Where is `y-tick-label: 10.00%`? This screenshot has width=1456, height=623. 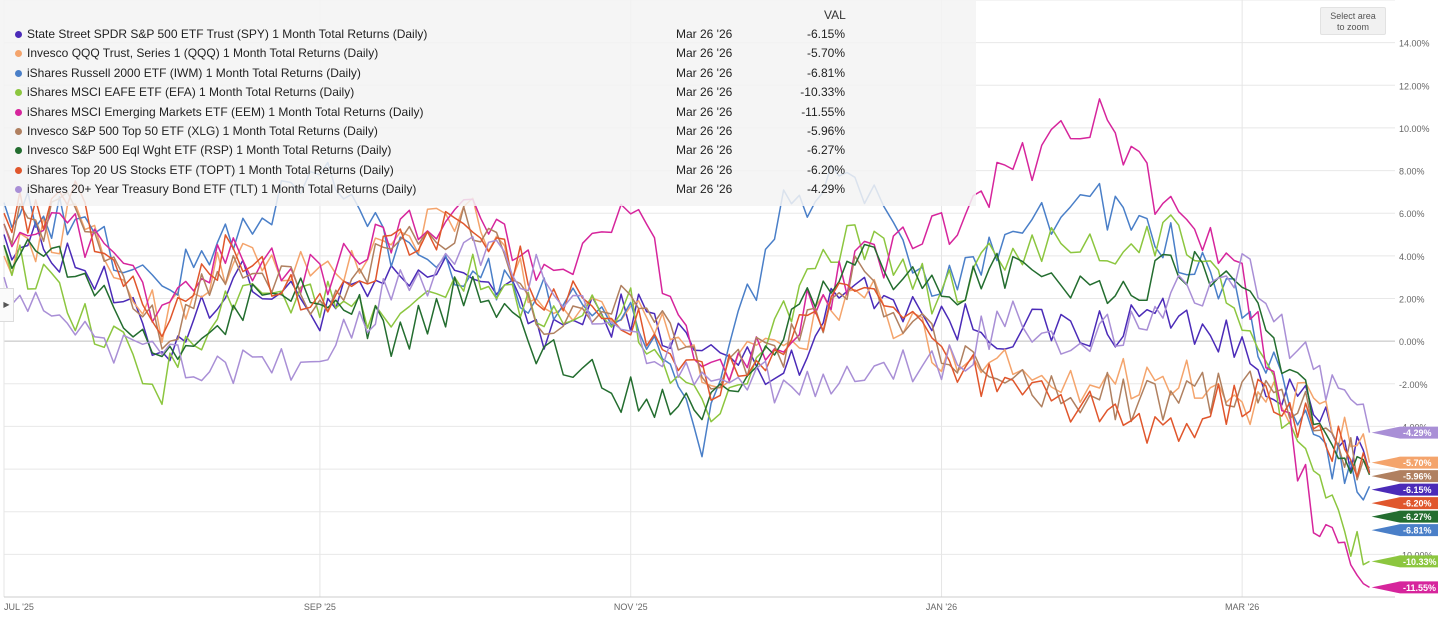
y-tick-label: 10.00% is located at coordinates (1414, 129).